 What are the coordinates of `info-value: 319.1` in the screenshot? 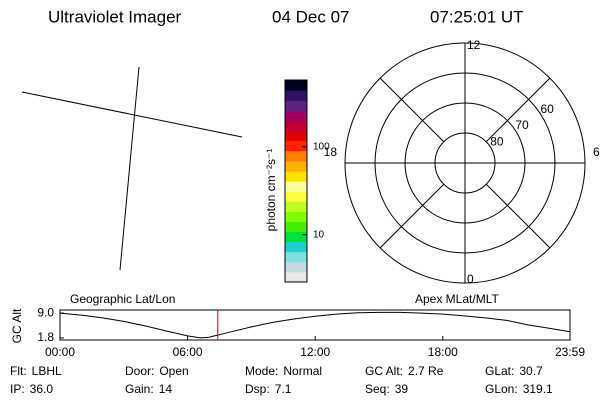 It's located at (538, 389).